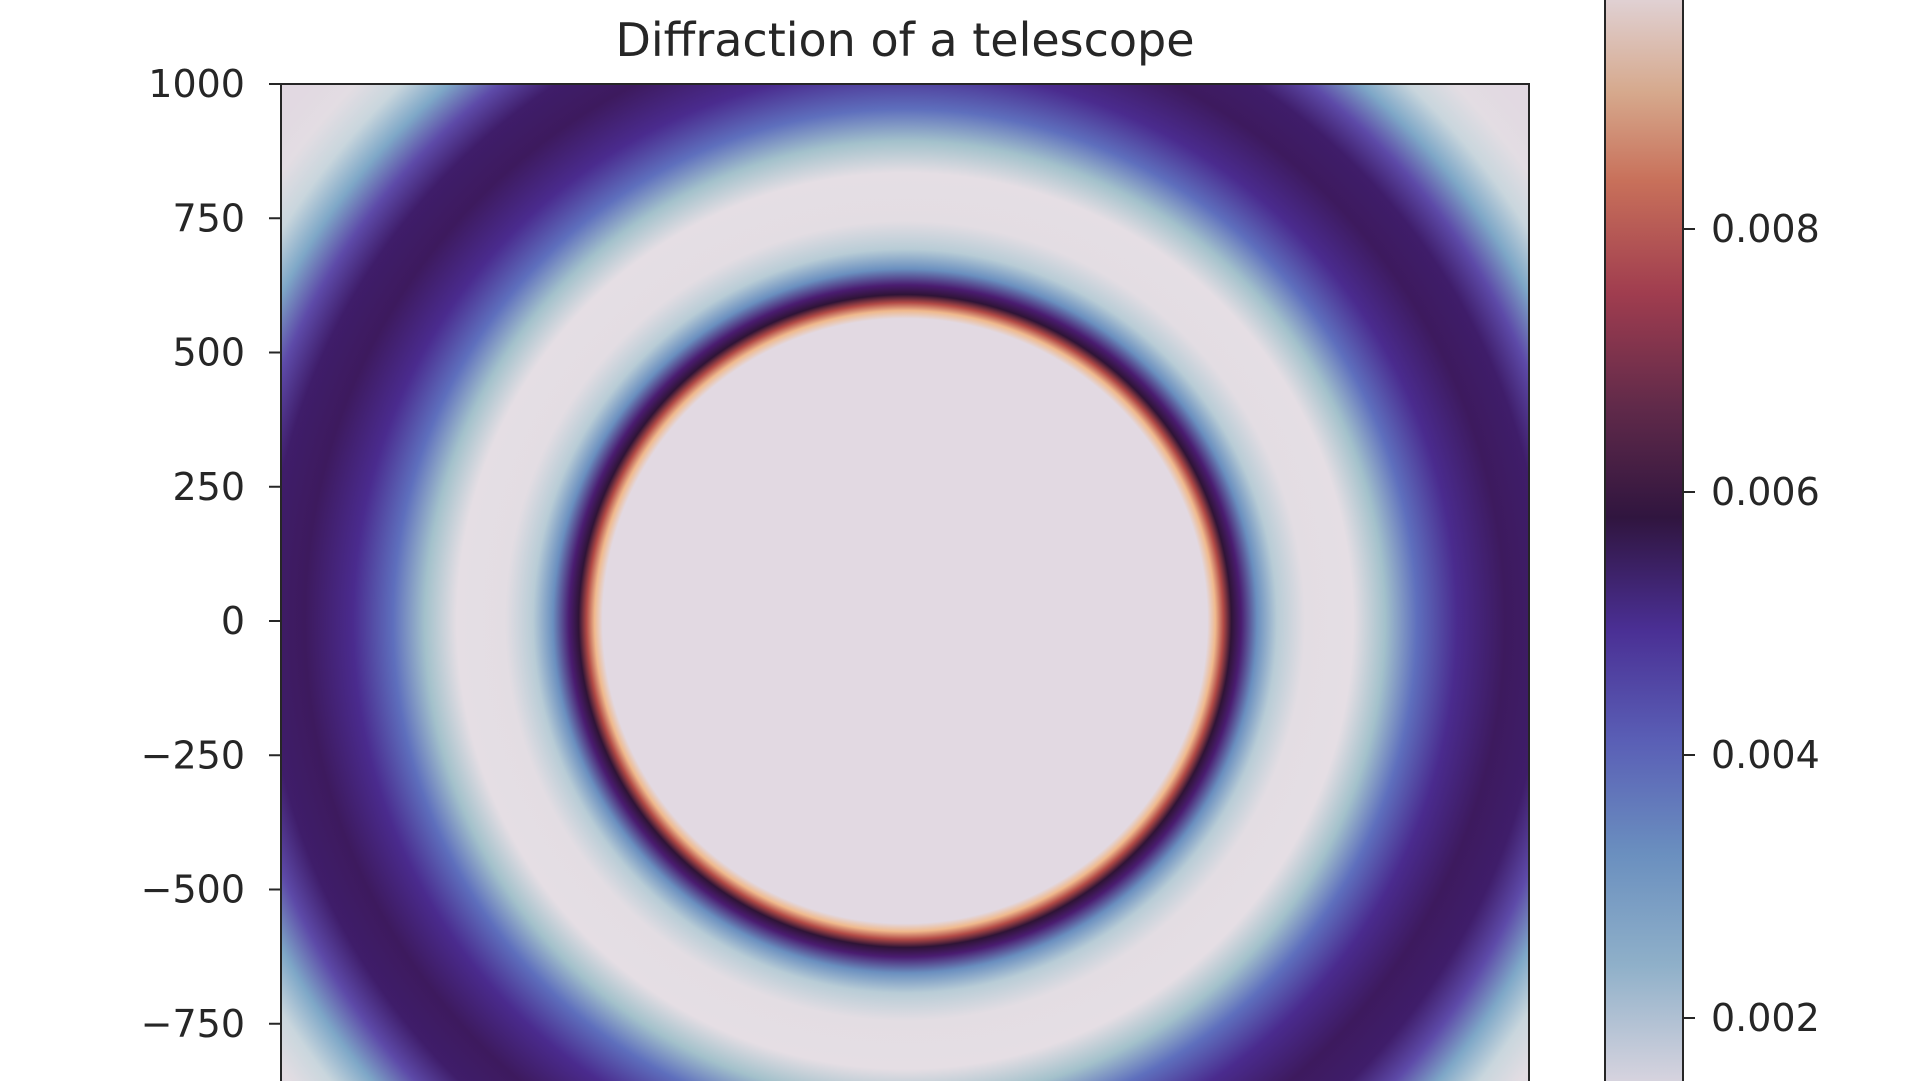  Describe the element at coordinates (233, 621) in the screenshot. I see `y-tick-label: 0` at that location.